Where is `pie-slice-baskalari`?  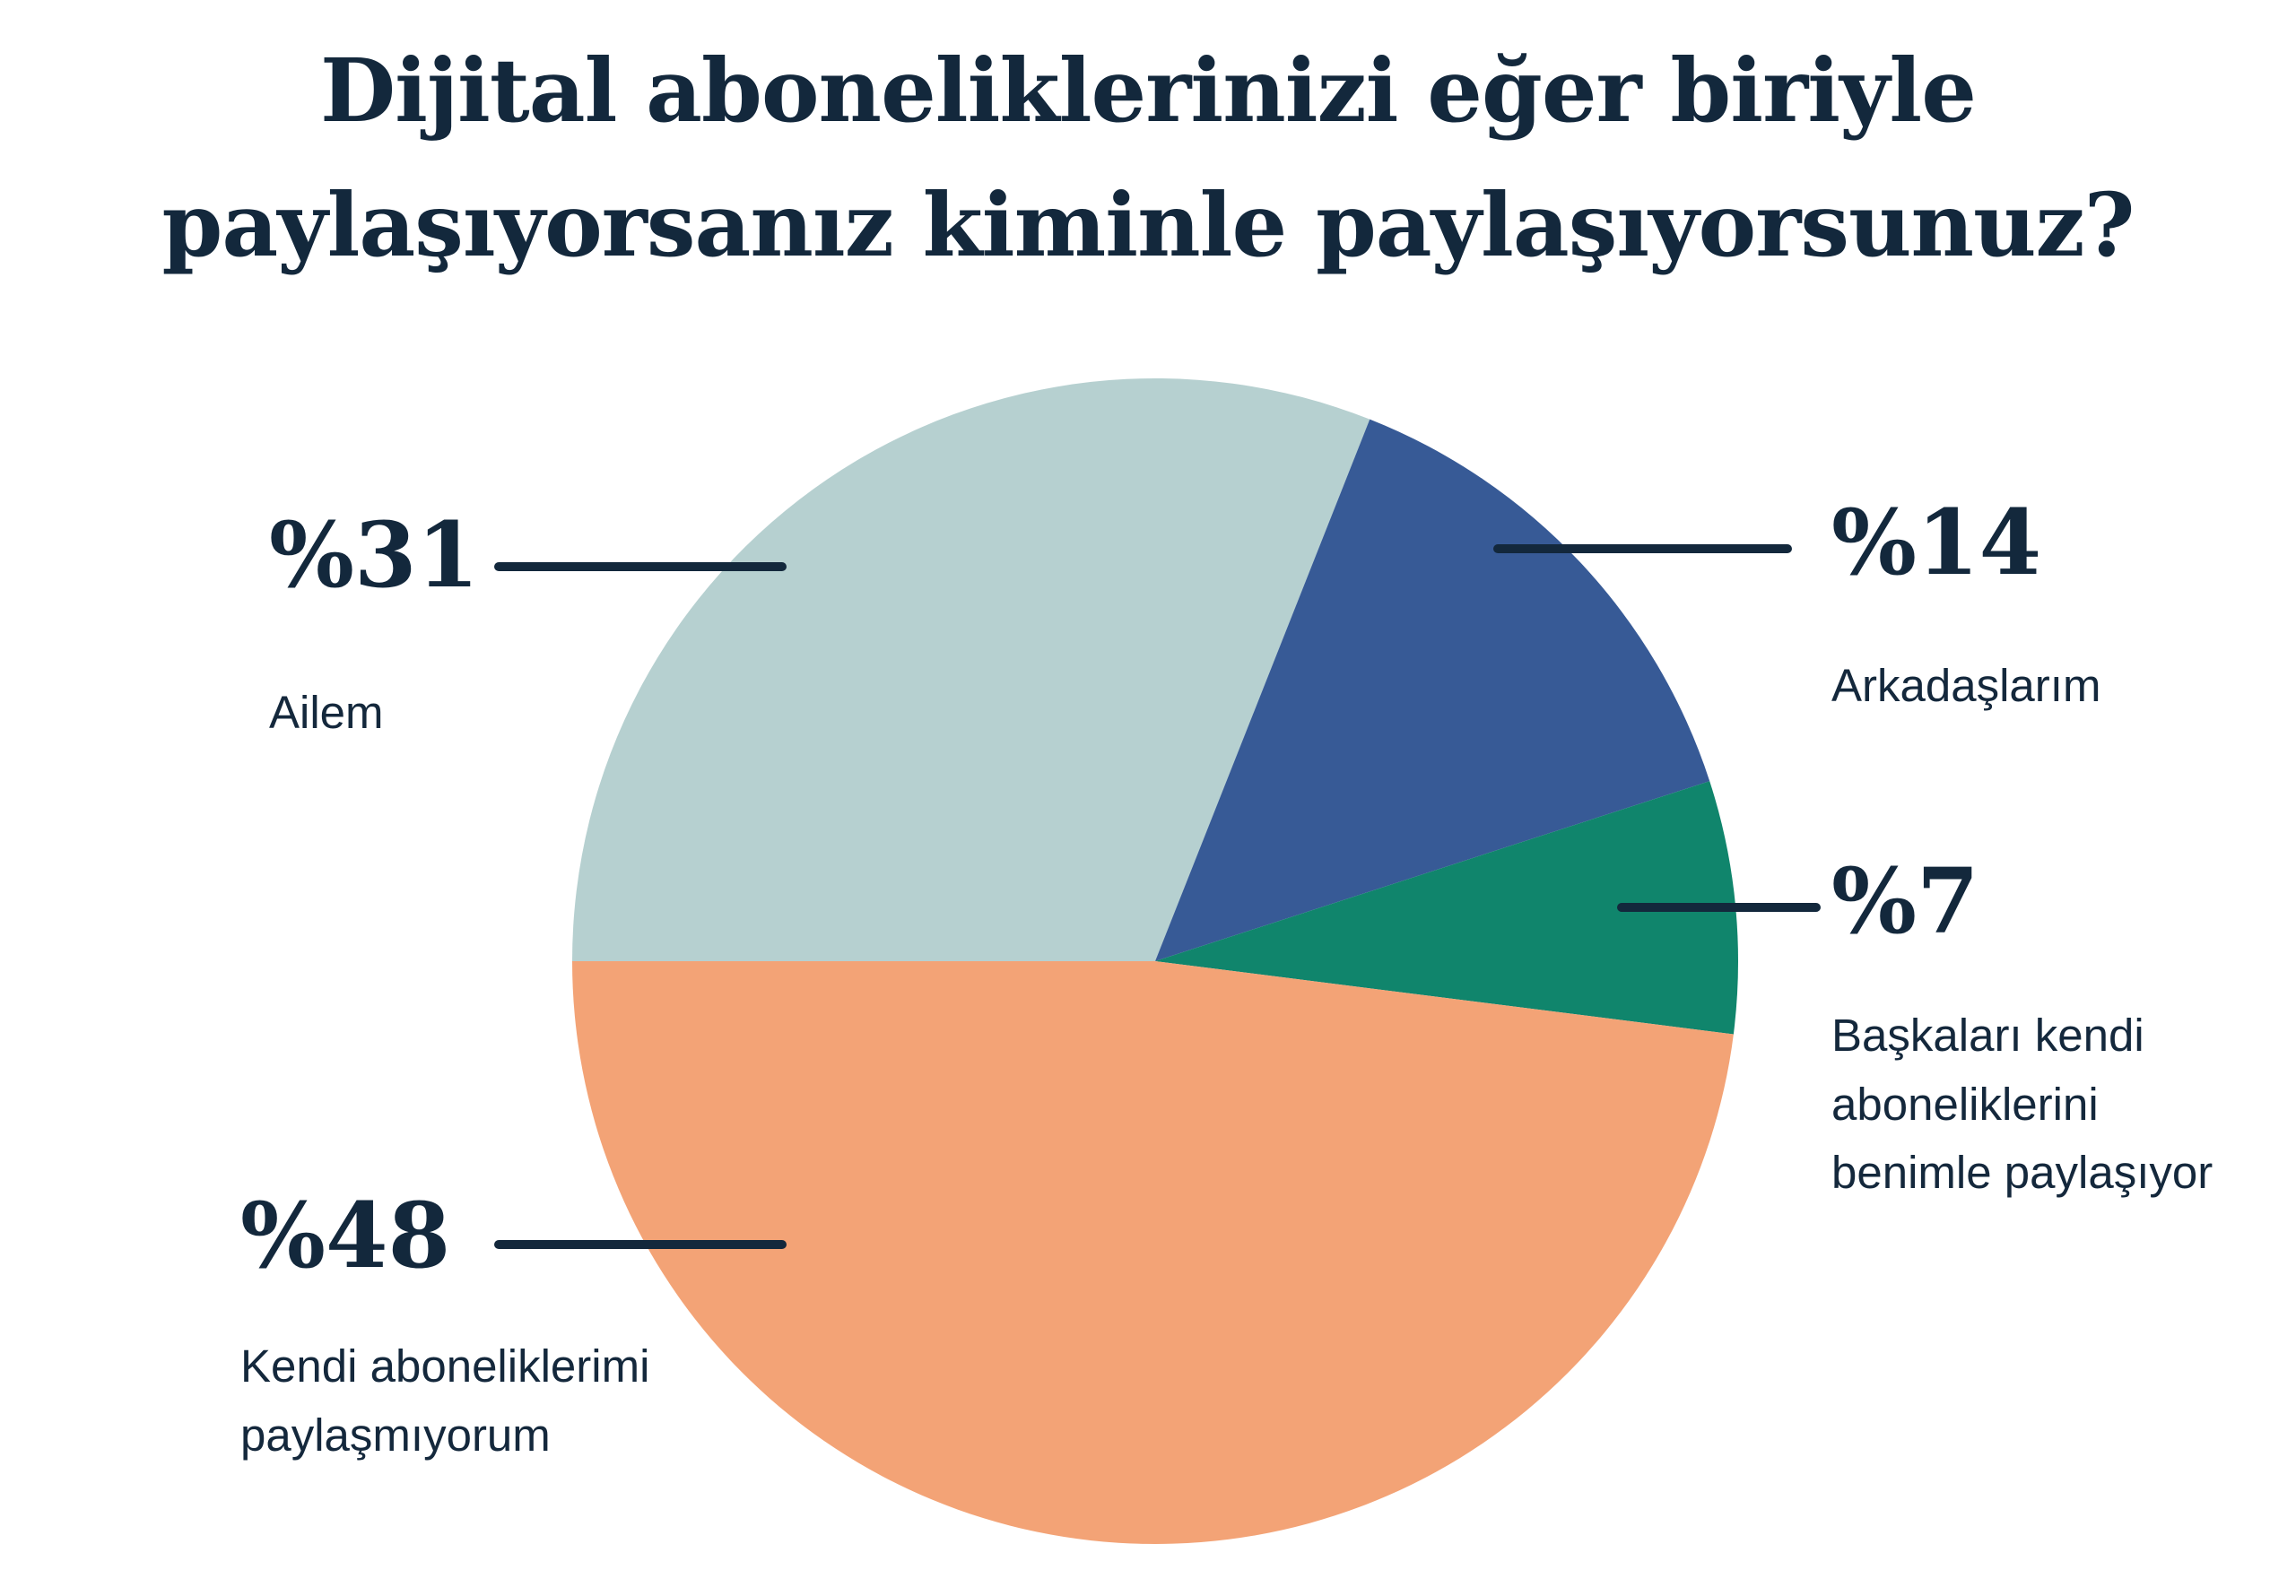
pie-slice-baskalari is located at coordinates (1446, 908).